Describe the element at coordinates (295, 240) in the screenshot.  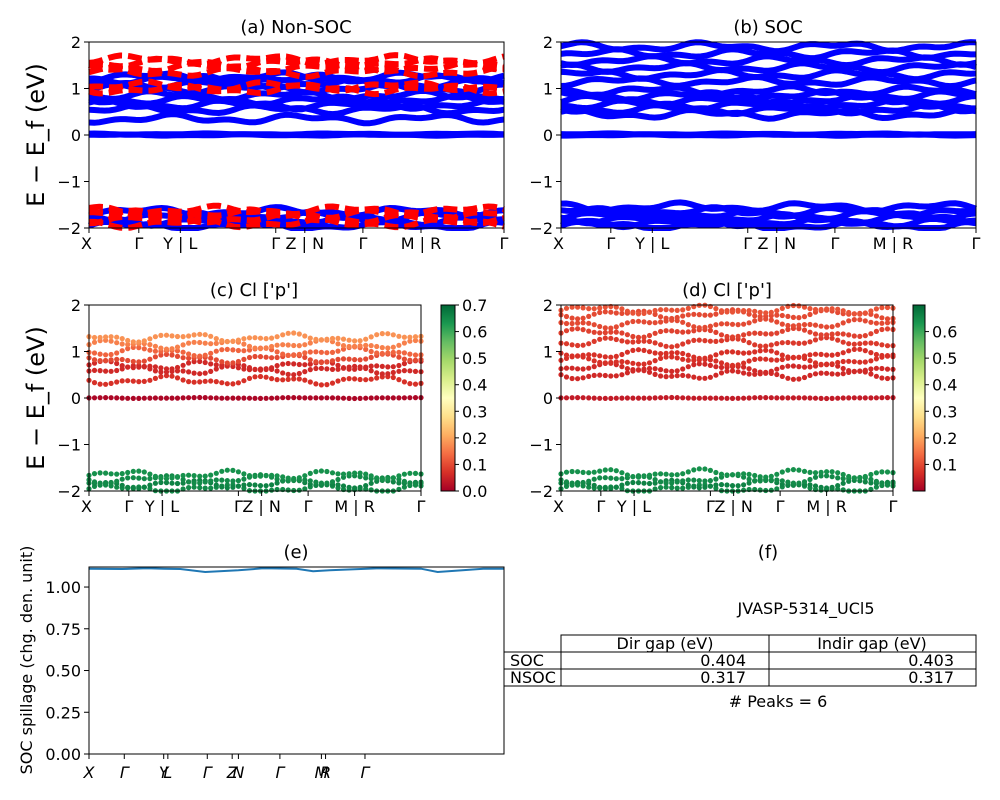
I see `panel-a-xticks: X Γ Y | L Γ Z | N Γ M | R Γ` at that location.